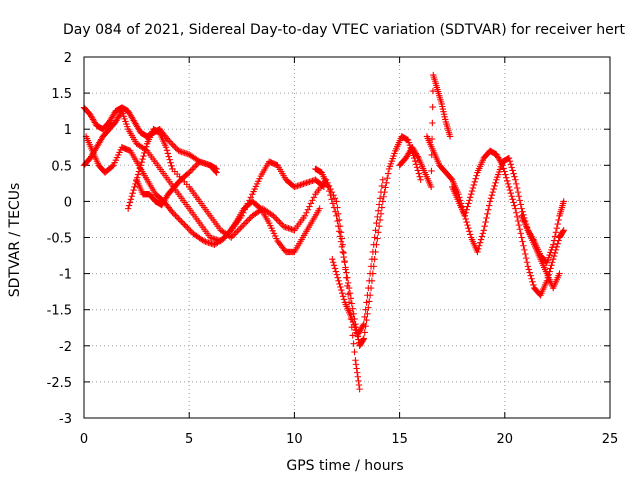 This screenshot has width=640, height=485. Describe the element at coordinates (65, 419) in the screenshot. I see `y-tick-label: -3` at that location.